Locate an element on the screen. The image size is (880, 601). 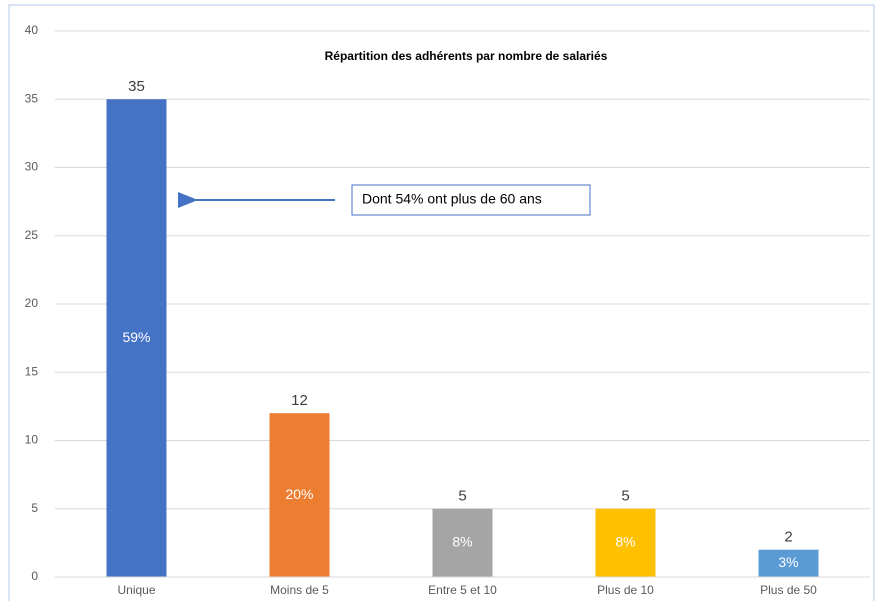
y-tick-label: 15 is located at coordinates (32, 371).